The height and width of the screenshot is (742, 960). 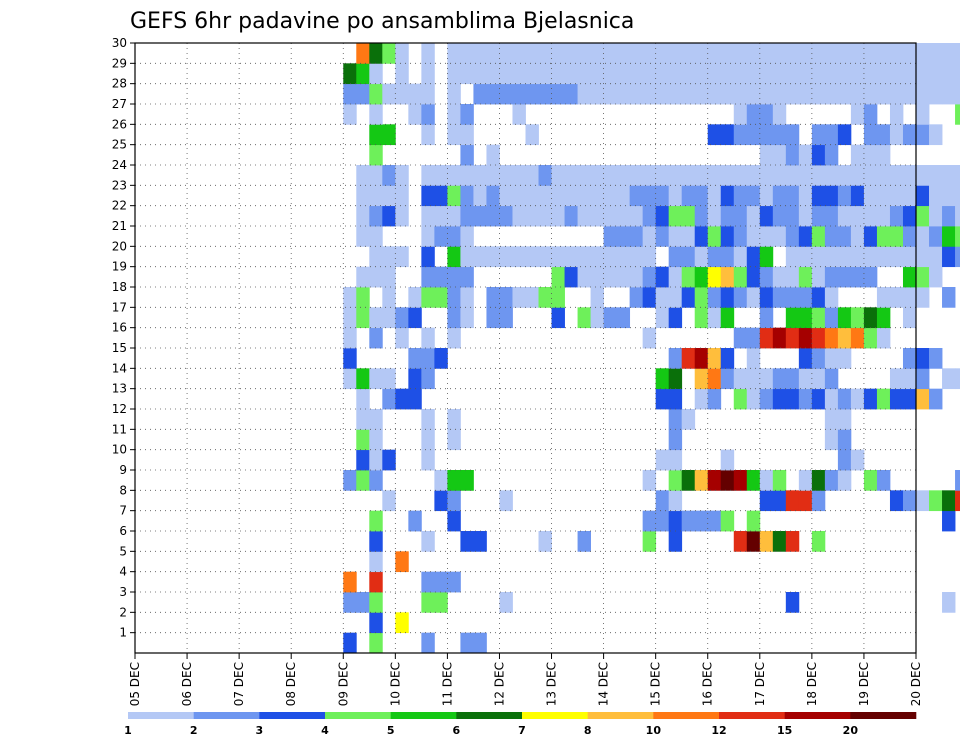 I want to click on x-tick-label: 06 DEC, so click(x=187, y=684).